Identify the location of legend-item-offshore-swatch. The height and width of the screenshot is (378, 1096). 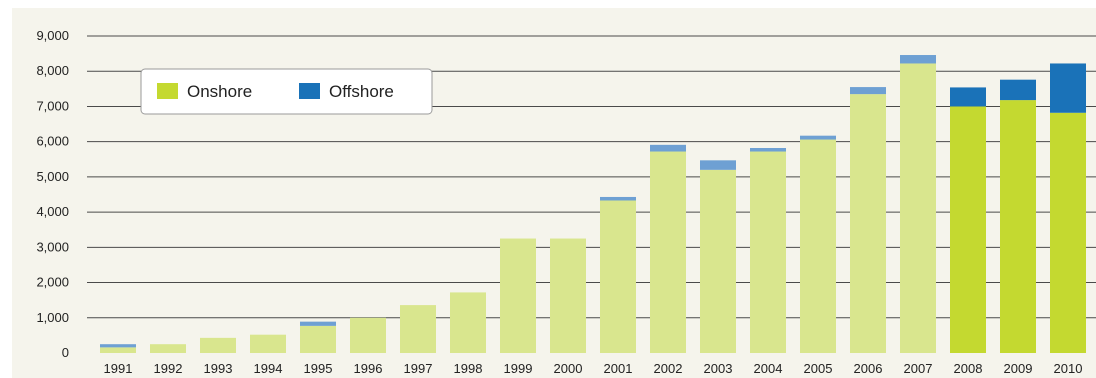
(309, 91).